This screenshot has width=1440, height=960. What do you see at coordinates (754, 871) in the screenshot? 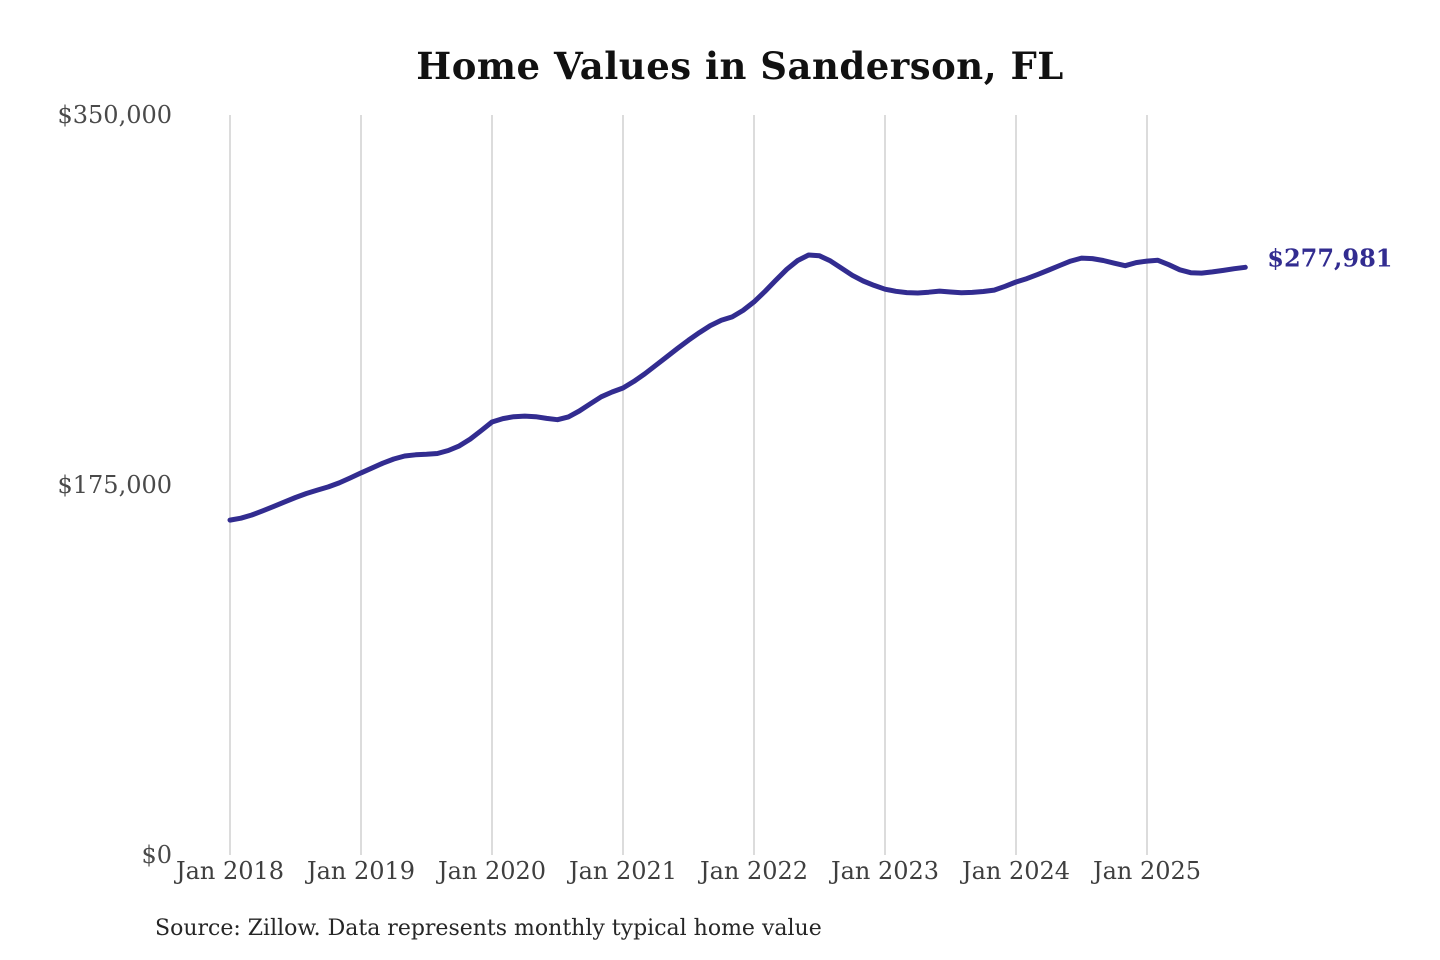
I see `x-tick-label: Jan 2022` at bounding box center [754, 871].